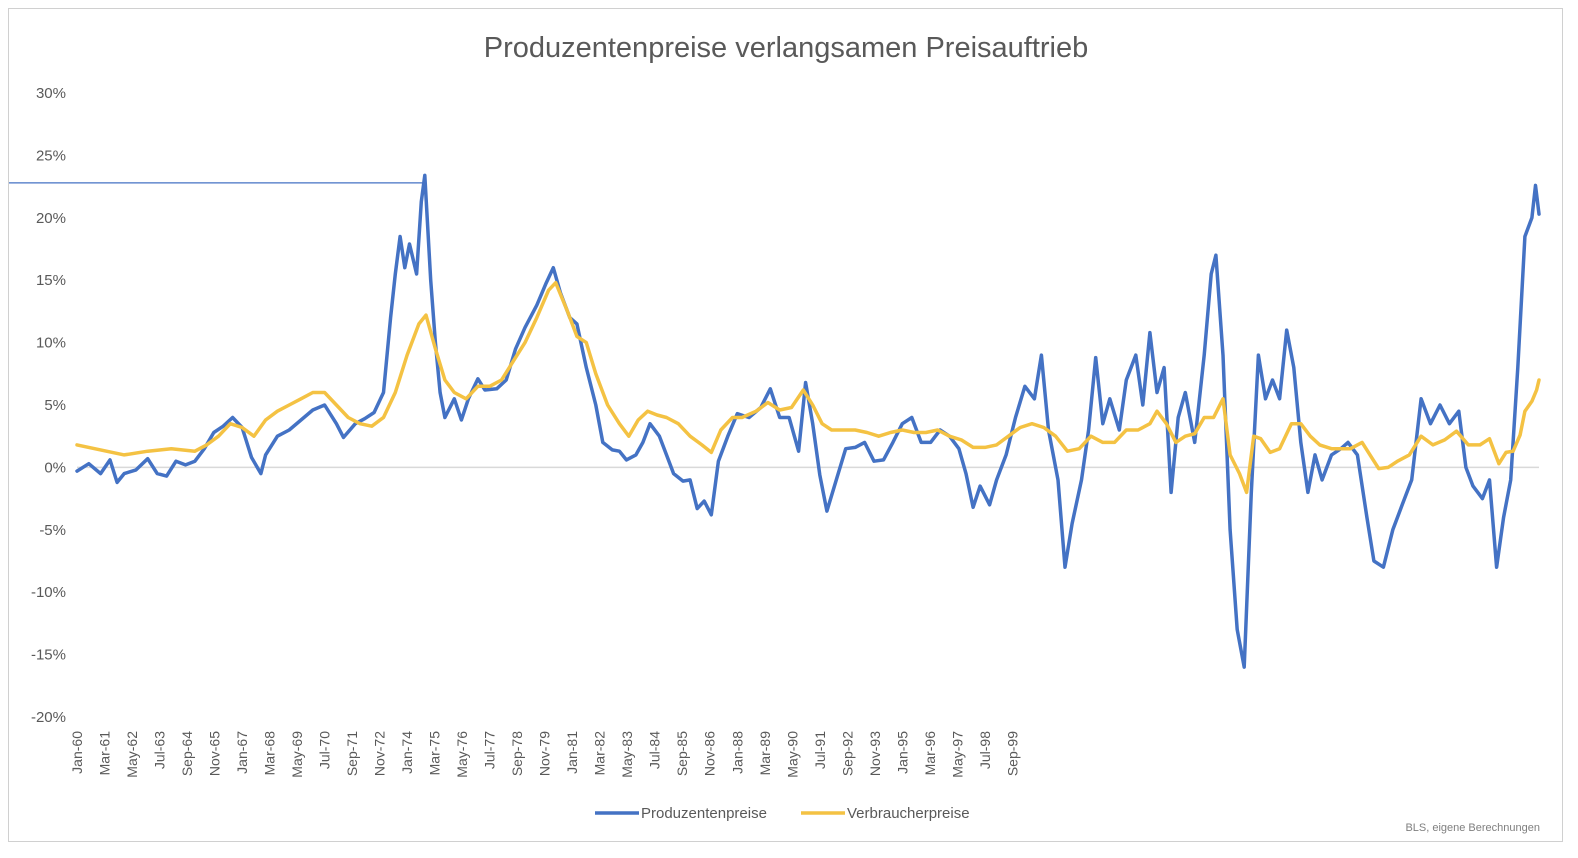 The height and width of the screenshot is (858, 1578). Describe the element at coordinates (325, 750) in the screenshot. I see `x-tick-label: Jul-70` at that location.